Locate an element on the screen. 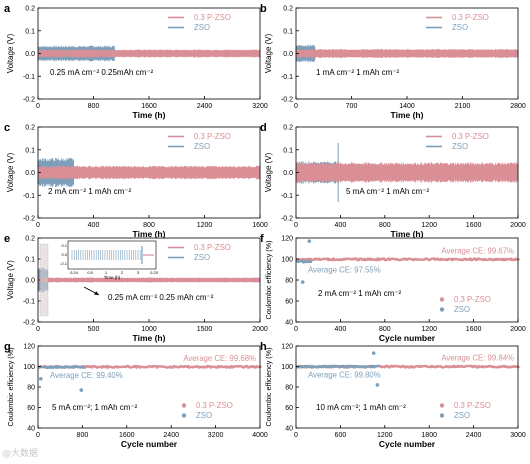 This screenshot has height=464, width=530. avg-ce-label: Average CE: 99.67% is located at coordinates (477, 250).